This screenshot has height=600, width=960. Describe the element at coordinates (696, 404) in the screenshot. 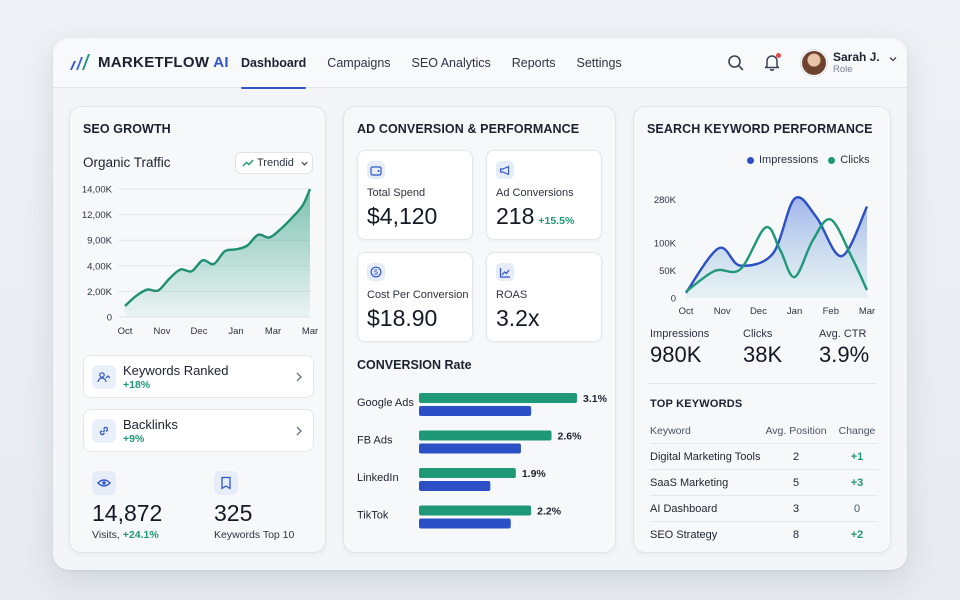

I see `top-keywords-title: TOP KEYWORDS` at that location.